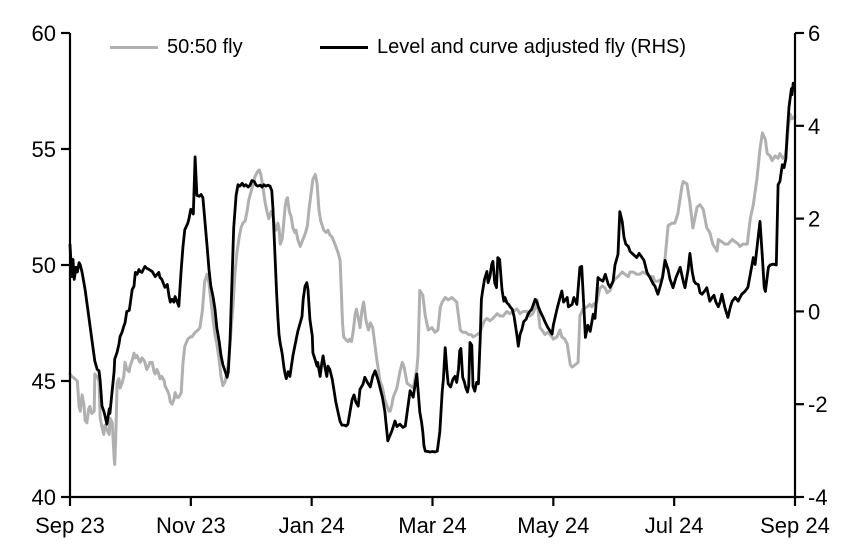  What do you see at coordinates (795, 525) in the screenshot?
I see `x-axis-tick-label: Sep 24` at bounding box center [795, 525].